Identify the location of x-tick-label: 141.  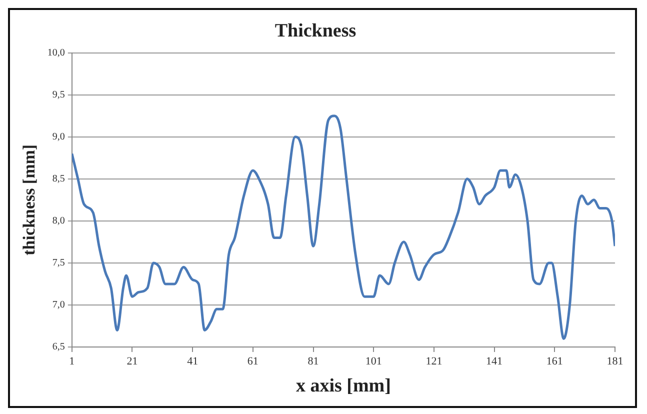
(494, 361).